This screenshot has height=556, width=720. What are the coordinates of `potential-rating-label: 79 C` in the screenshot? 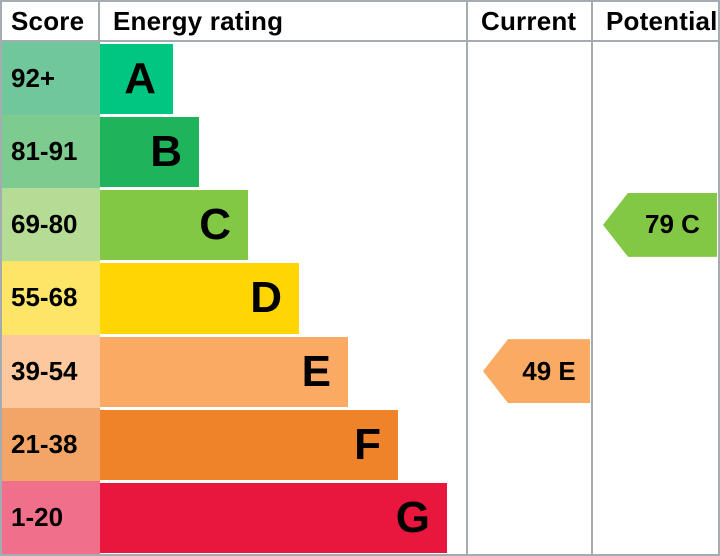 It's located at (672, 224).